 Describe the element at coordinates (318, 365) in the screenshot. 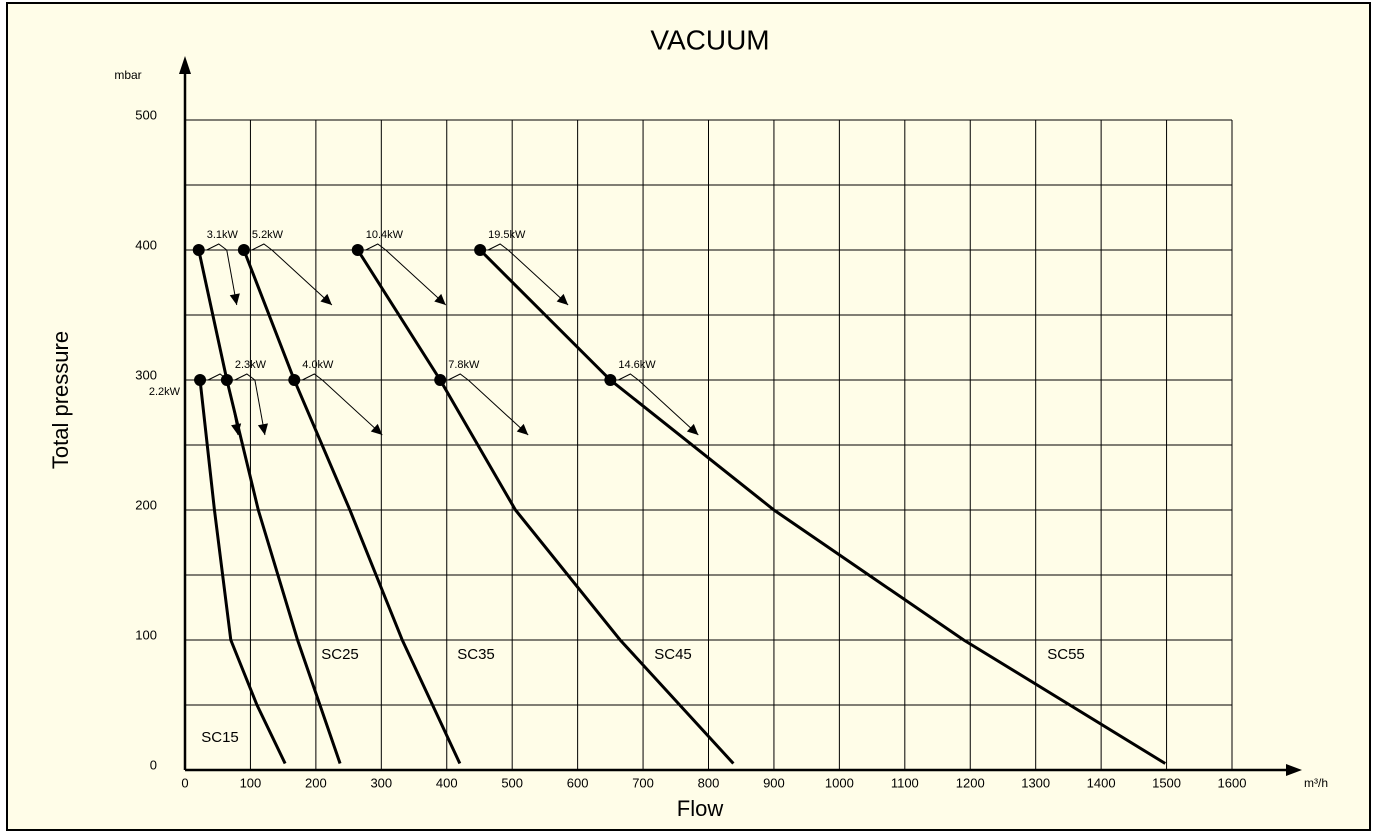

I see `power-label: 4.0kW` at that location.